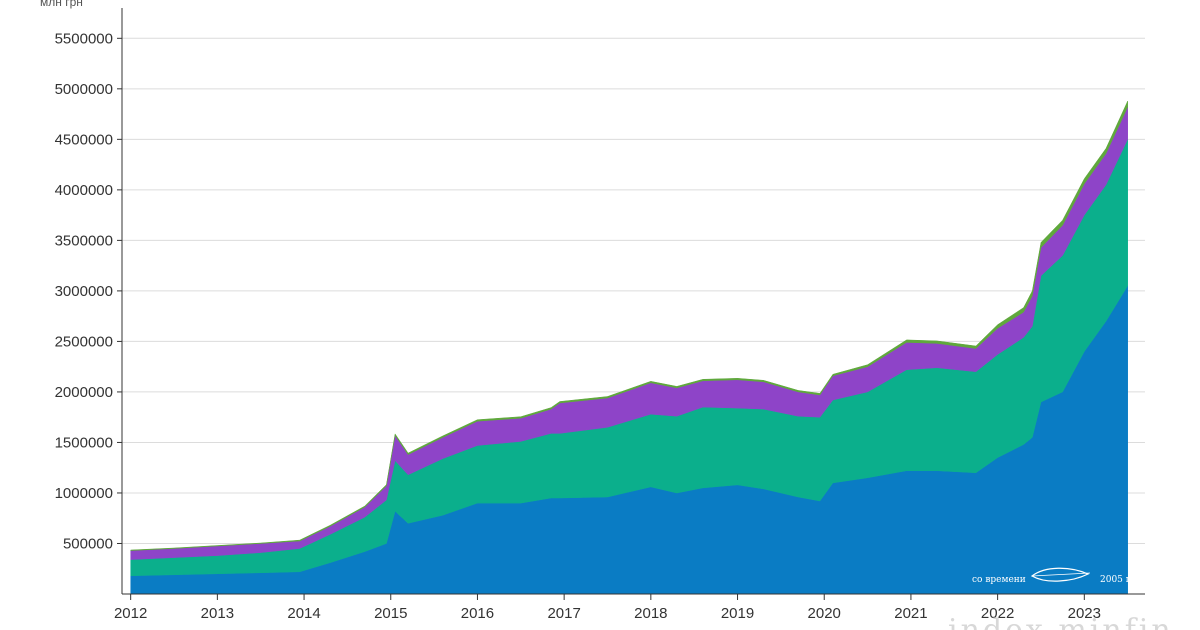  What do you see at coordinates (84, 139) in the screenshot?
I see `y-tick-label: 4500000` at bounding box center [84, 139].